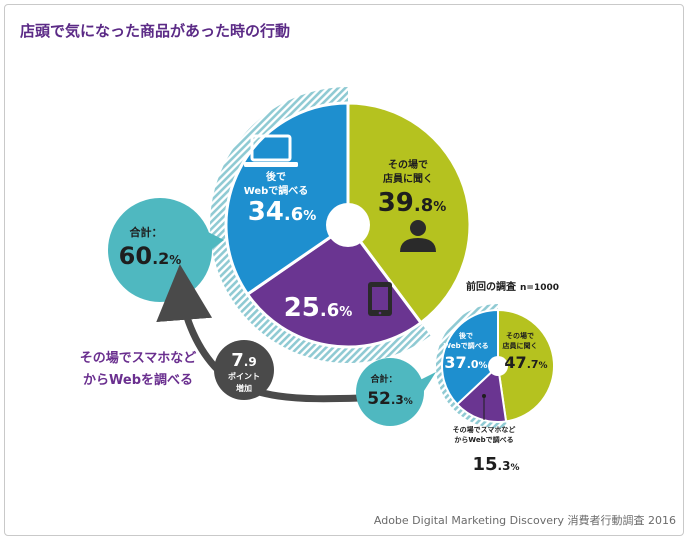 This screenshot has width=690, height=542. I want to click on main-total-dec: .2, so click(160, 258).